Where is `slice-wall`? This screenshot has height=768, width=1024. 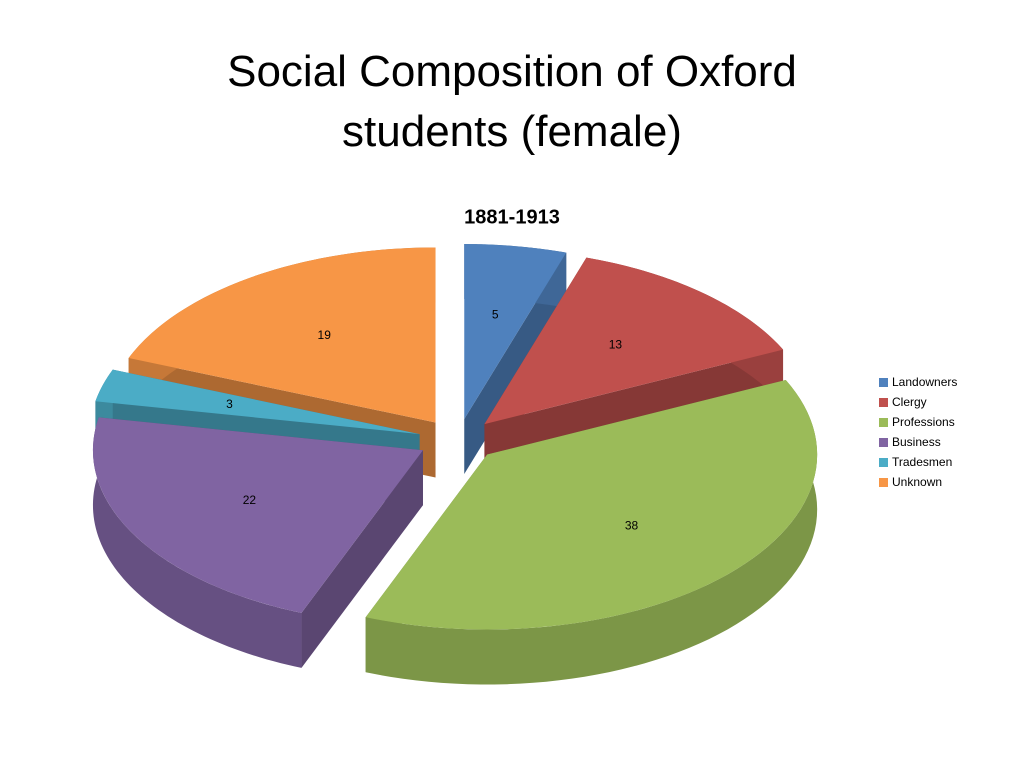 slice-wall is located at coordinates (362, 559).